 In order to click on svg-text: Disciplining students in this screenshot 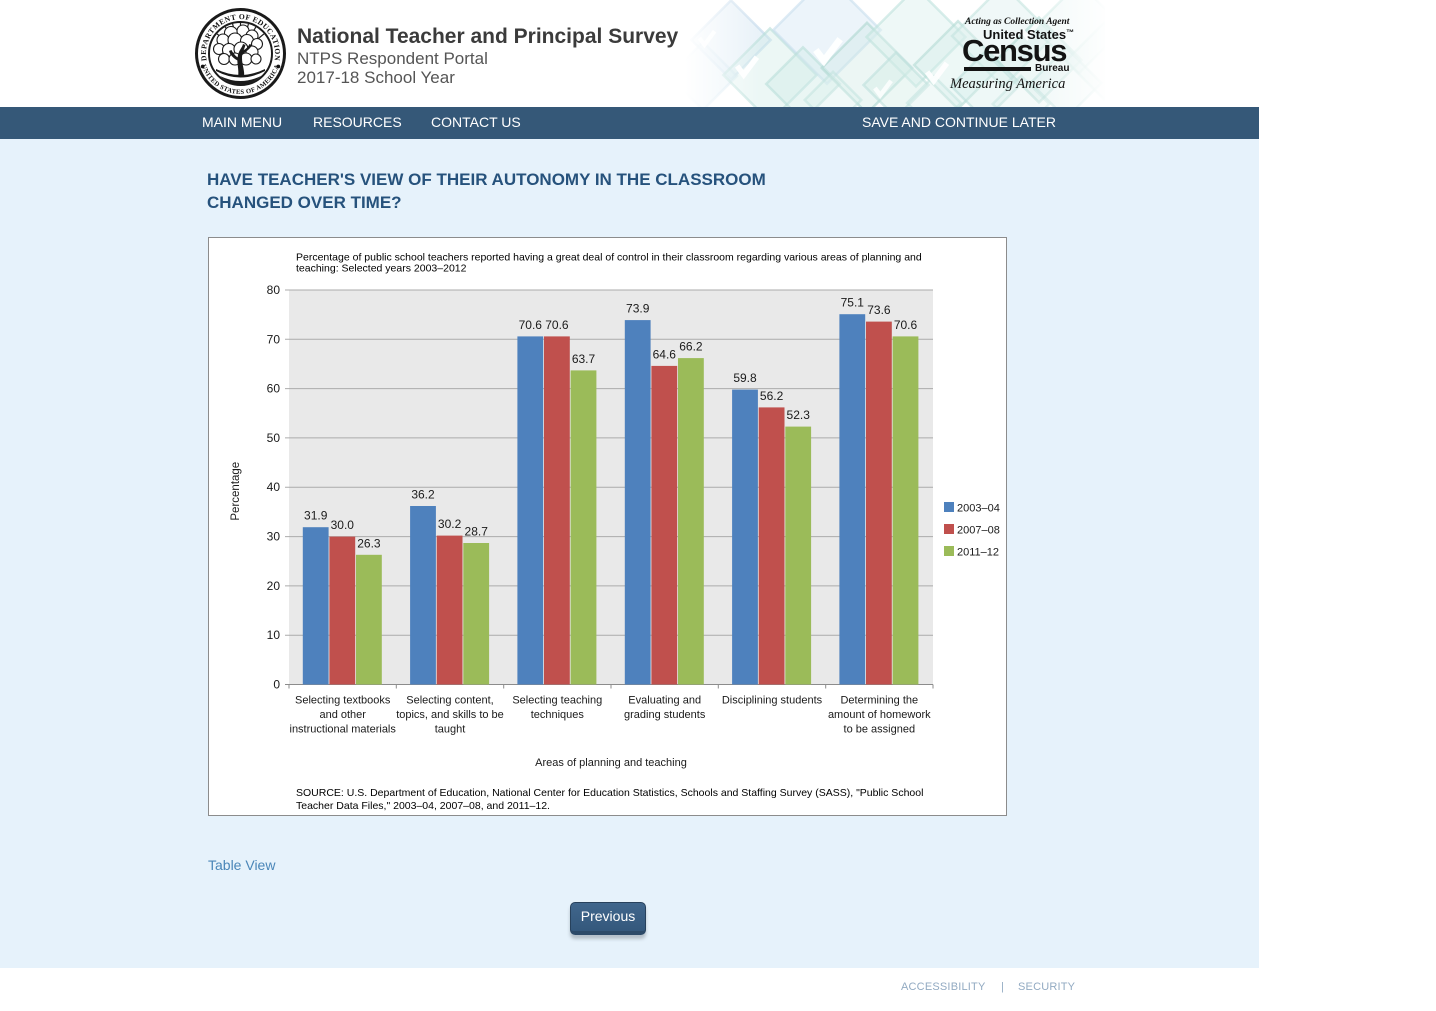, I will do `click(772, 701)`.